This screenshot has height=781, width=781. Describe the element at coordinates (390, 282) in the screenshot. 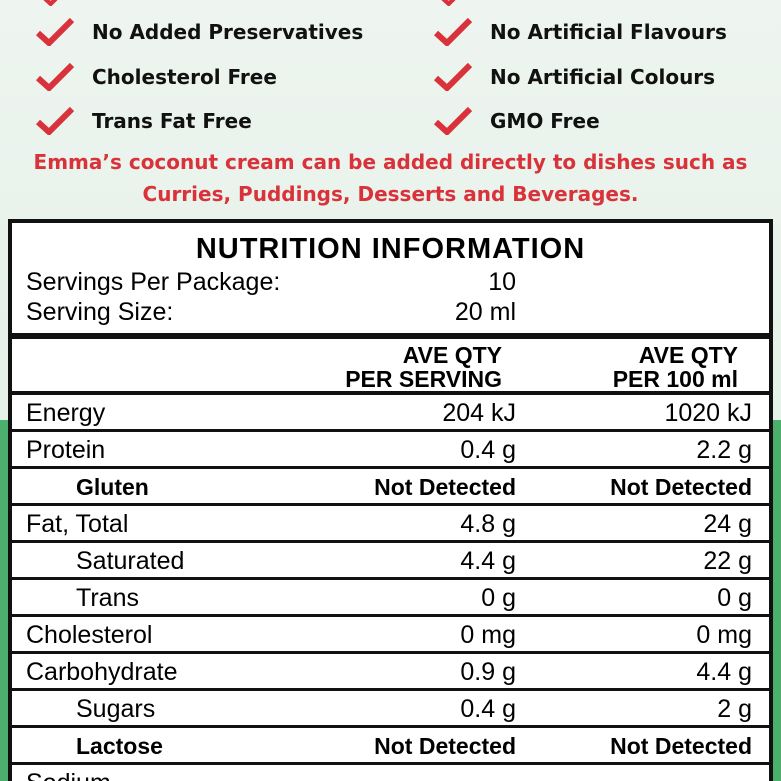

I see `servings-per-package: Servings Per Package: 10` at that location.